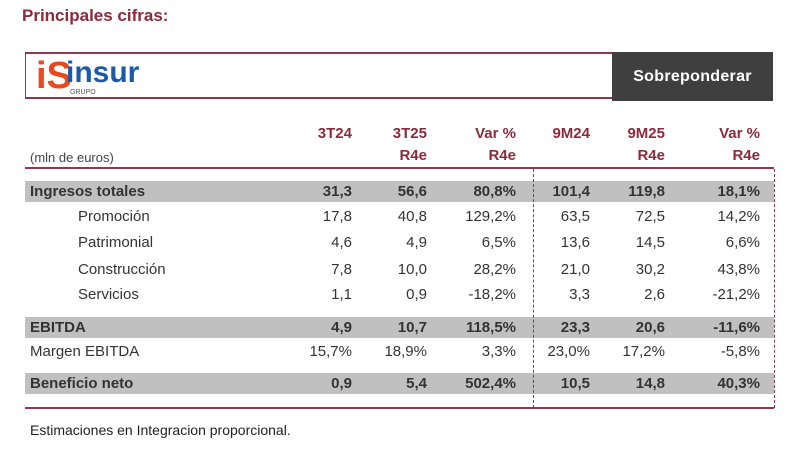 This screenshot has height=450, width=804. Describe the element at coordinates (654, 294) in the screenshot. I see `cell-value: 2,6` at that location.